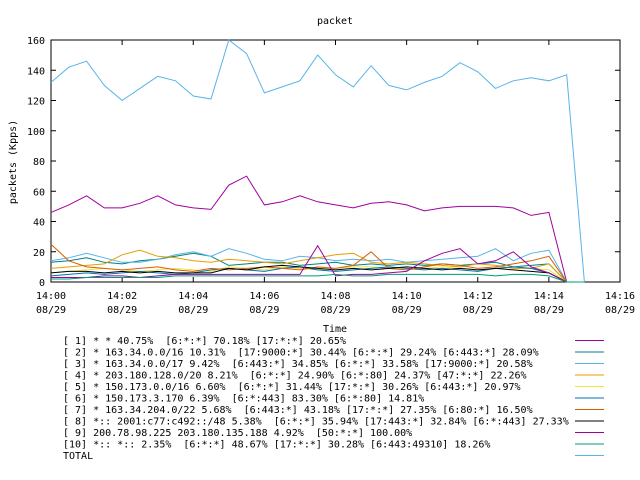 This screenshot has width=640, height=480. Describe the element at coordinates (193, 296) in the screenshot. I see `x-tick-label-time: 14:04` at that location.